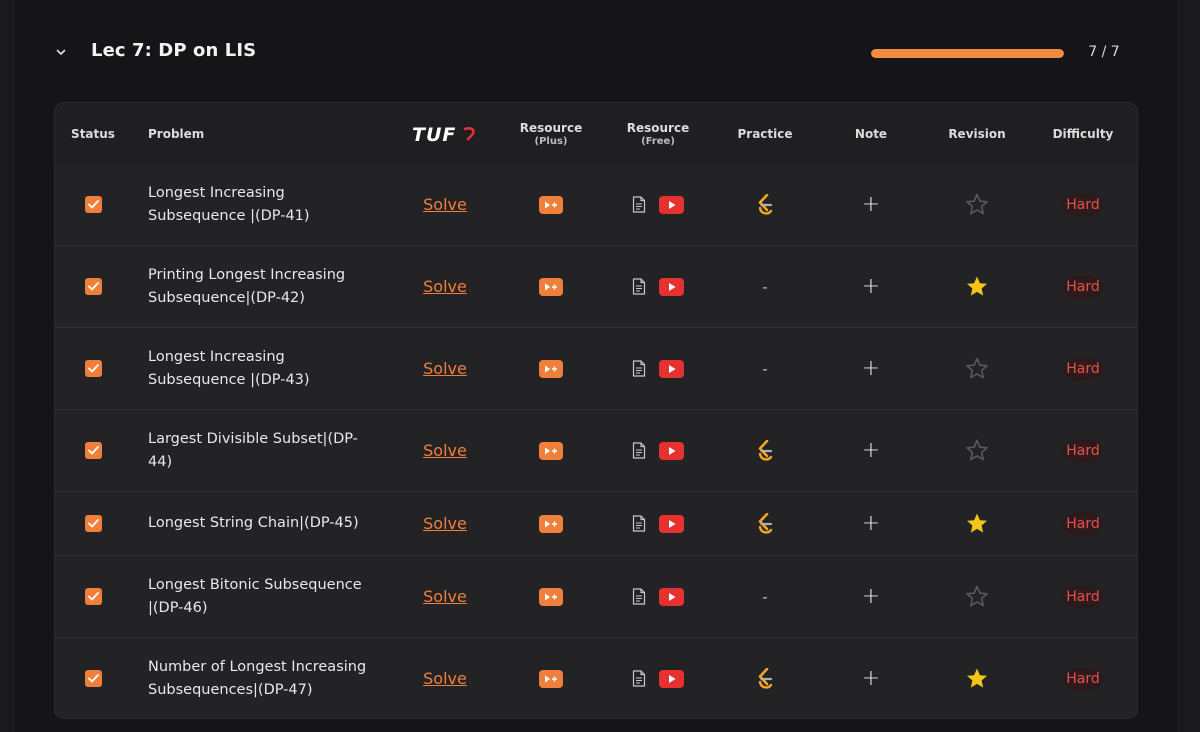  I want to click on problem-name: Longest String Chain|(DP-45), so click(258, 523).